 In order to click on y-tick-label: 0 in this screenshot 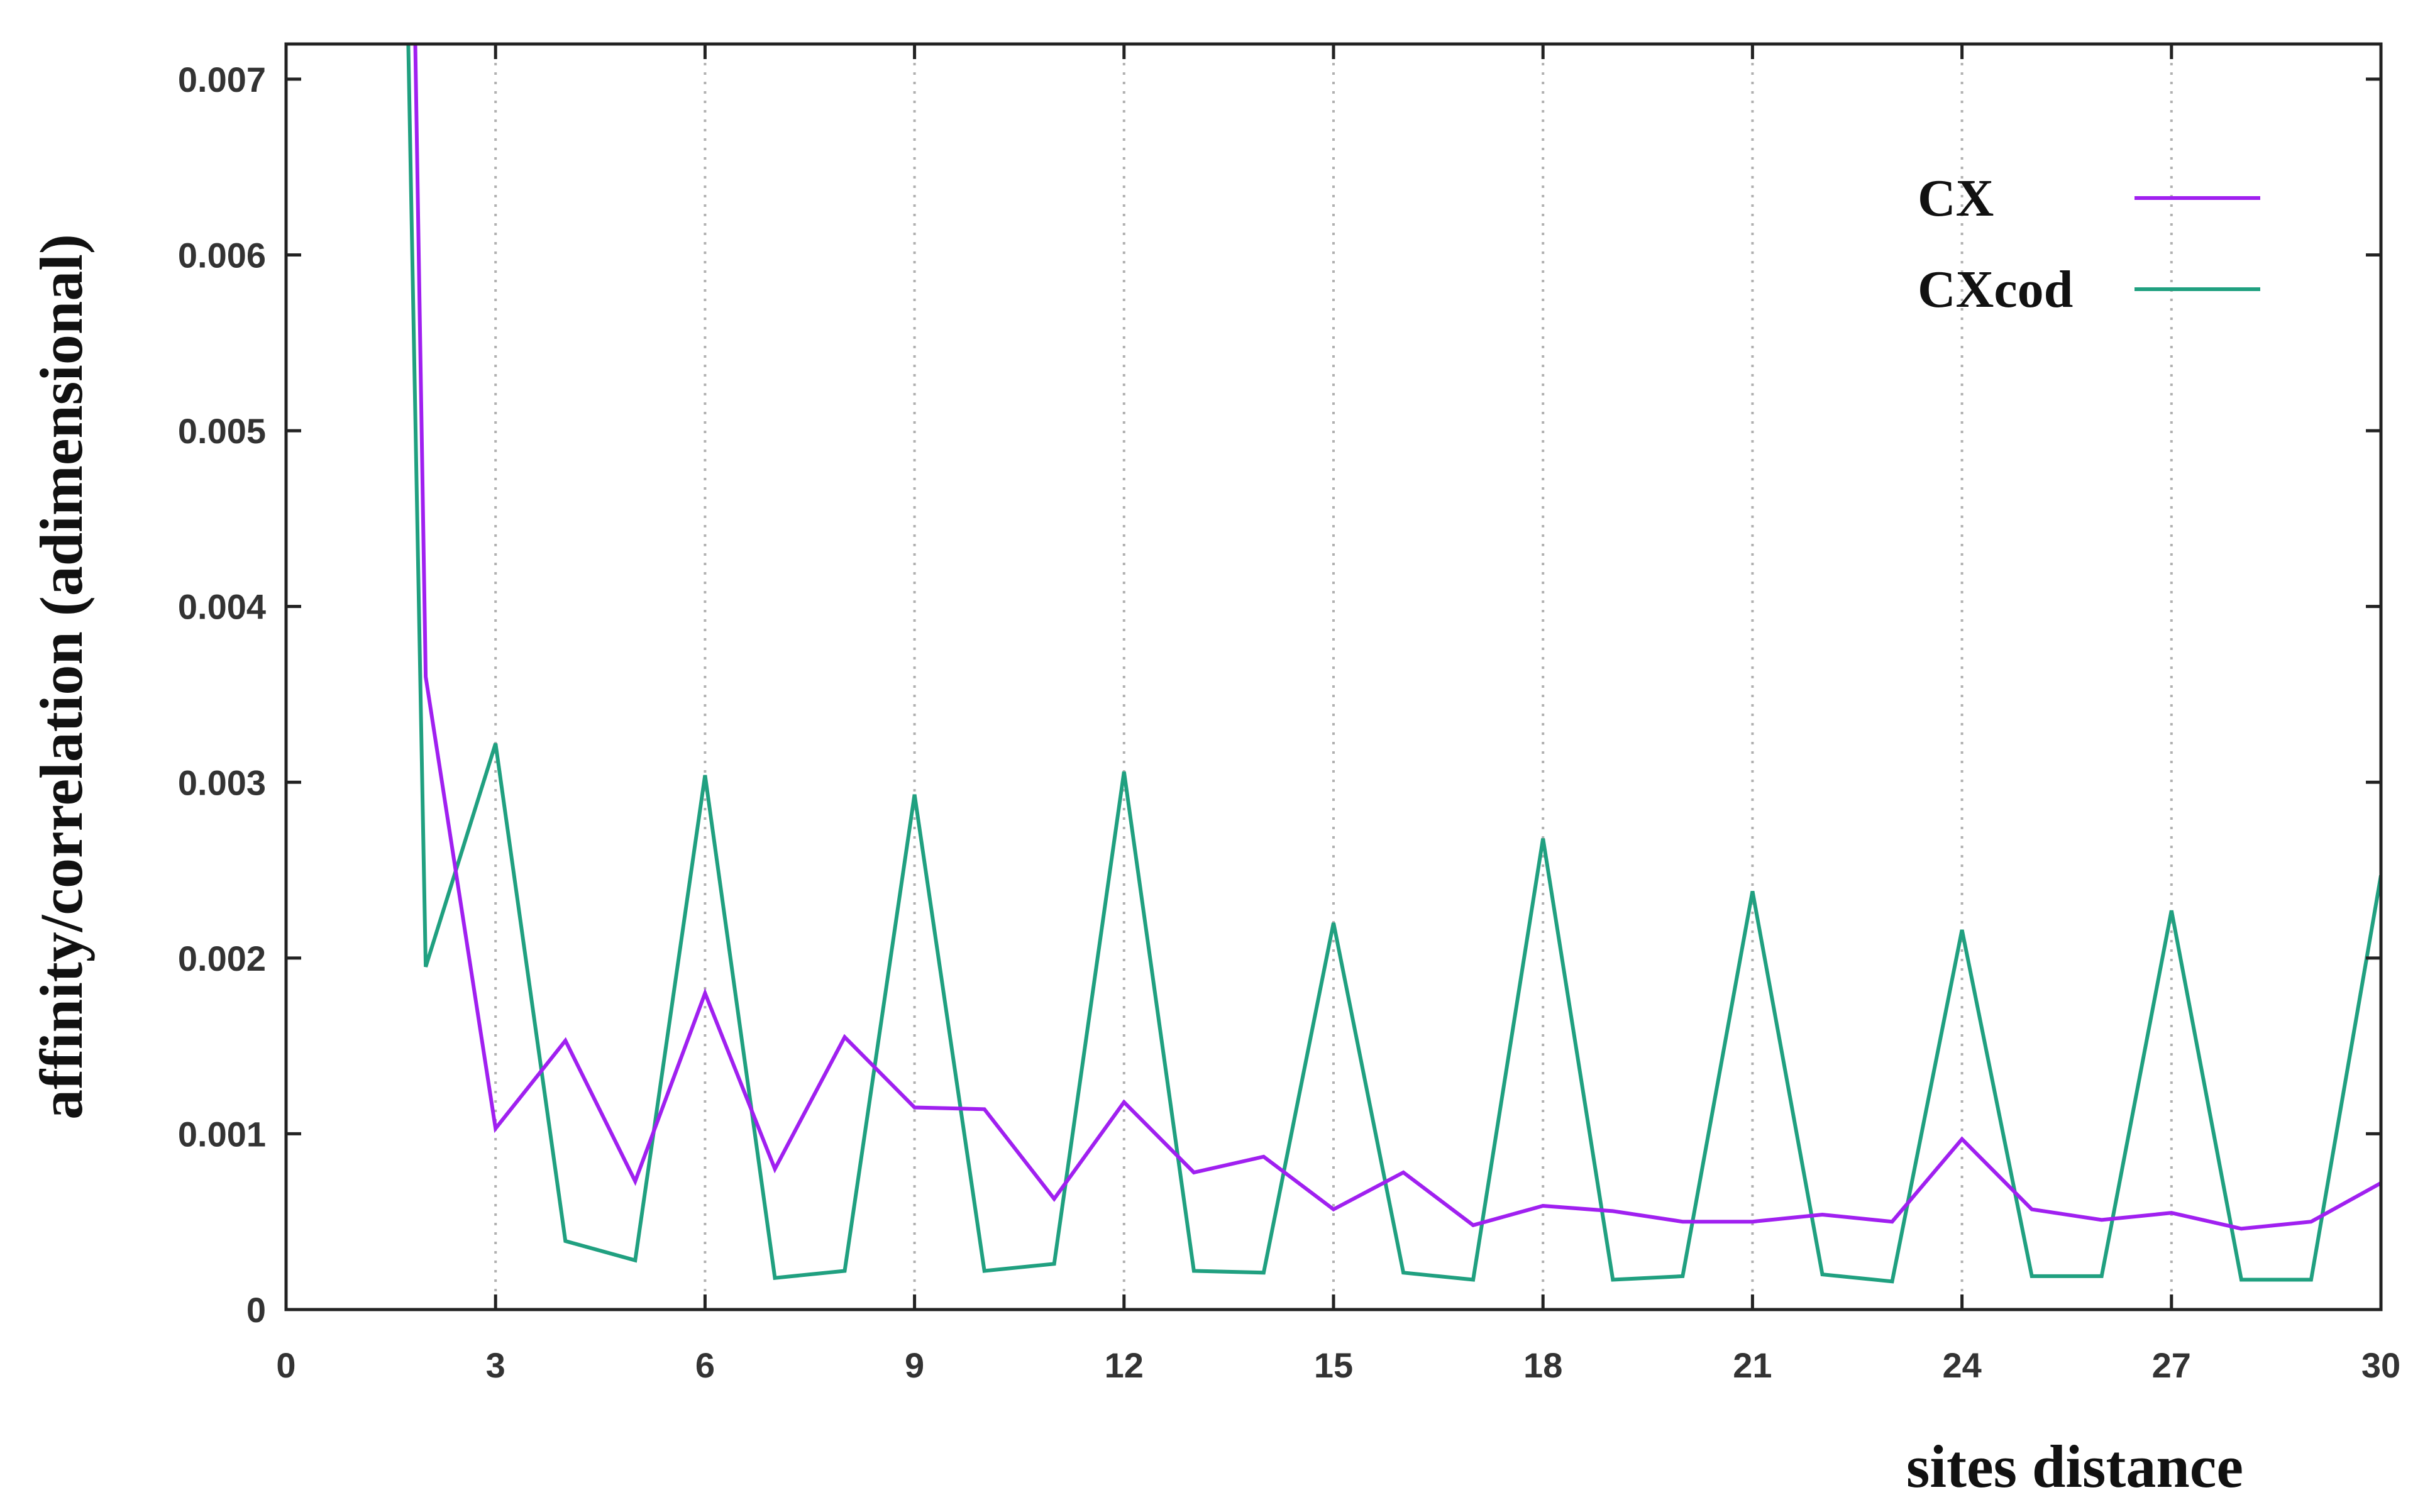, I will do `click(256, 1310)`.